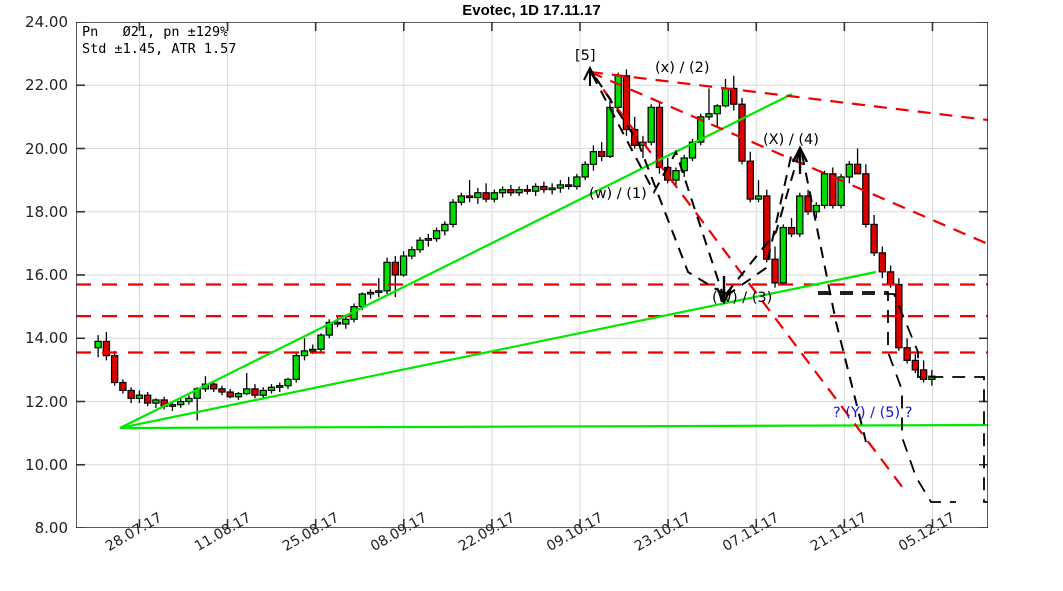  I want to click on info-line-2: Std ±1.45, ATR 1.57, so click(159, 49).